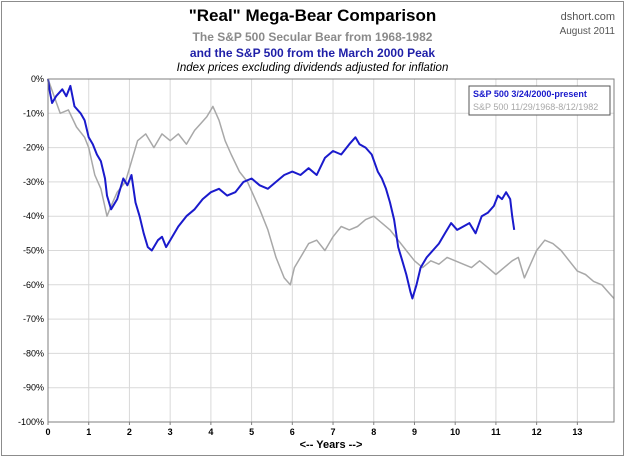 The height and width of the screenshot is (457, 625). Describe the element at coordinates (331, 445) in the screenshot. I see `x-axis-label: <-- Years -->` at that location.